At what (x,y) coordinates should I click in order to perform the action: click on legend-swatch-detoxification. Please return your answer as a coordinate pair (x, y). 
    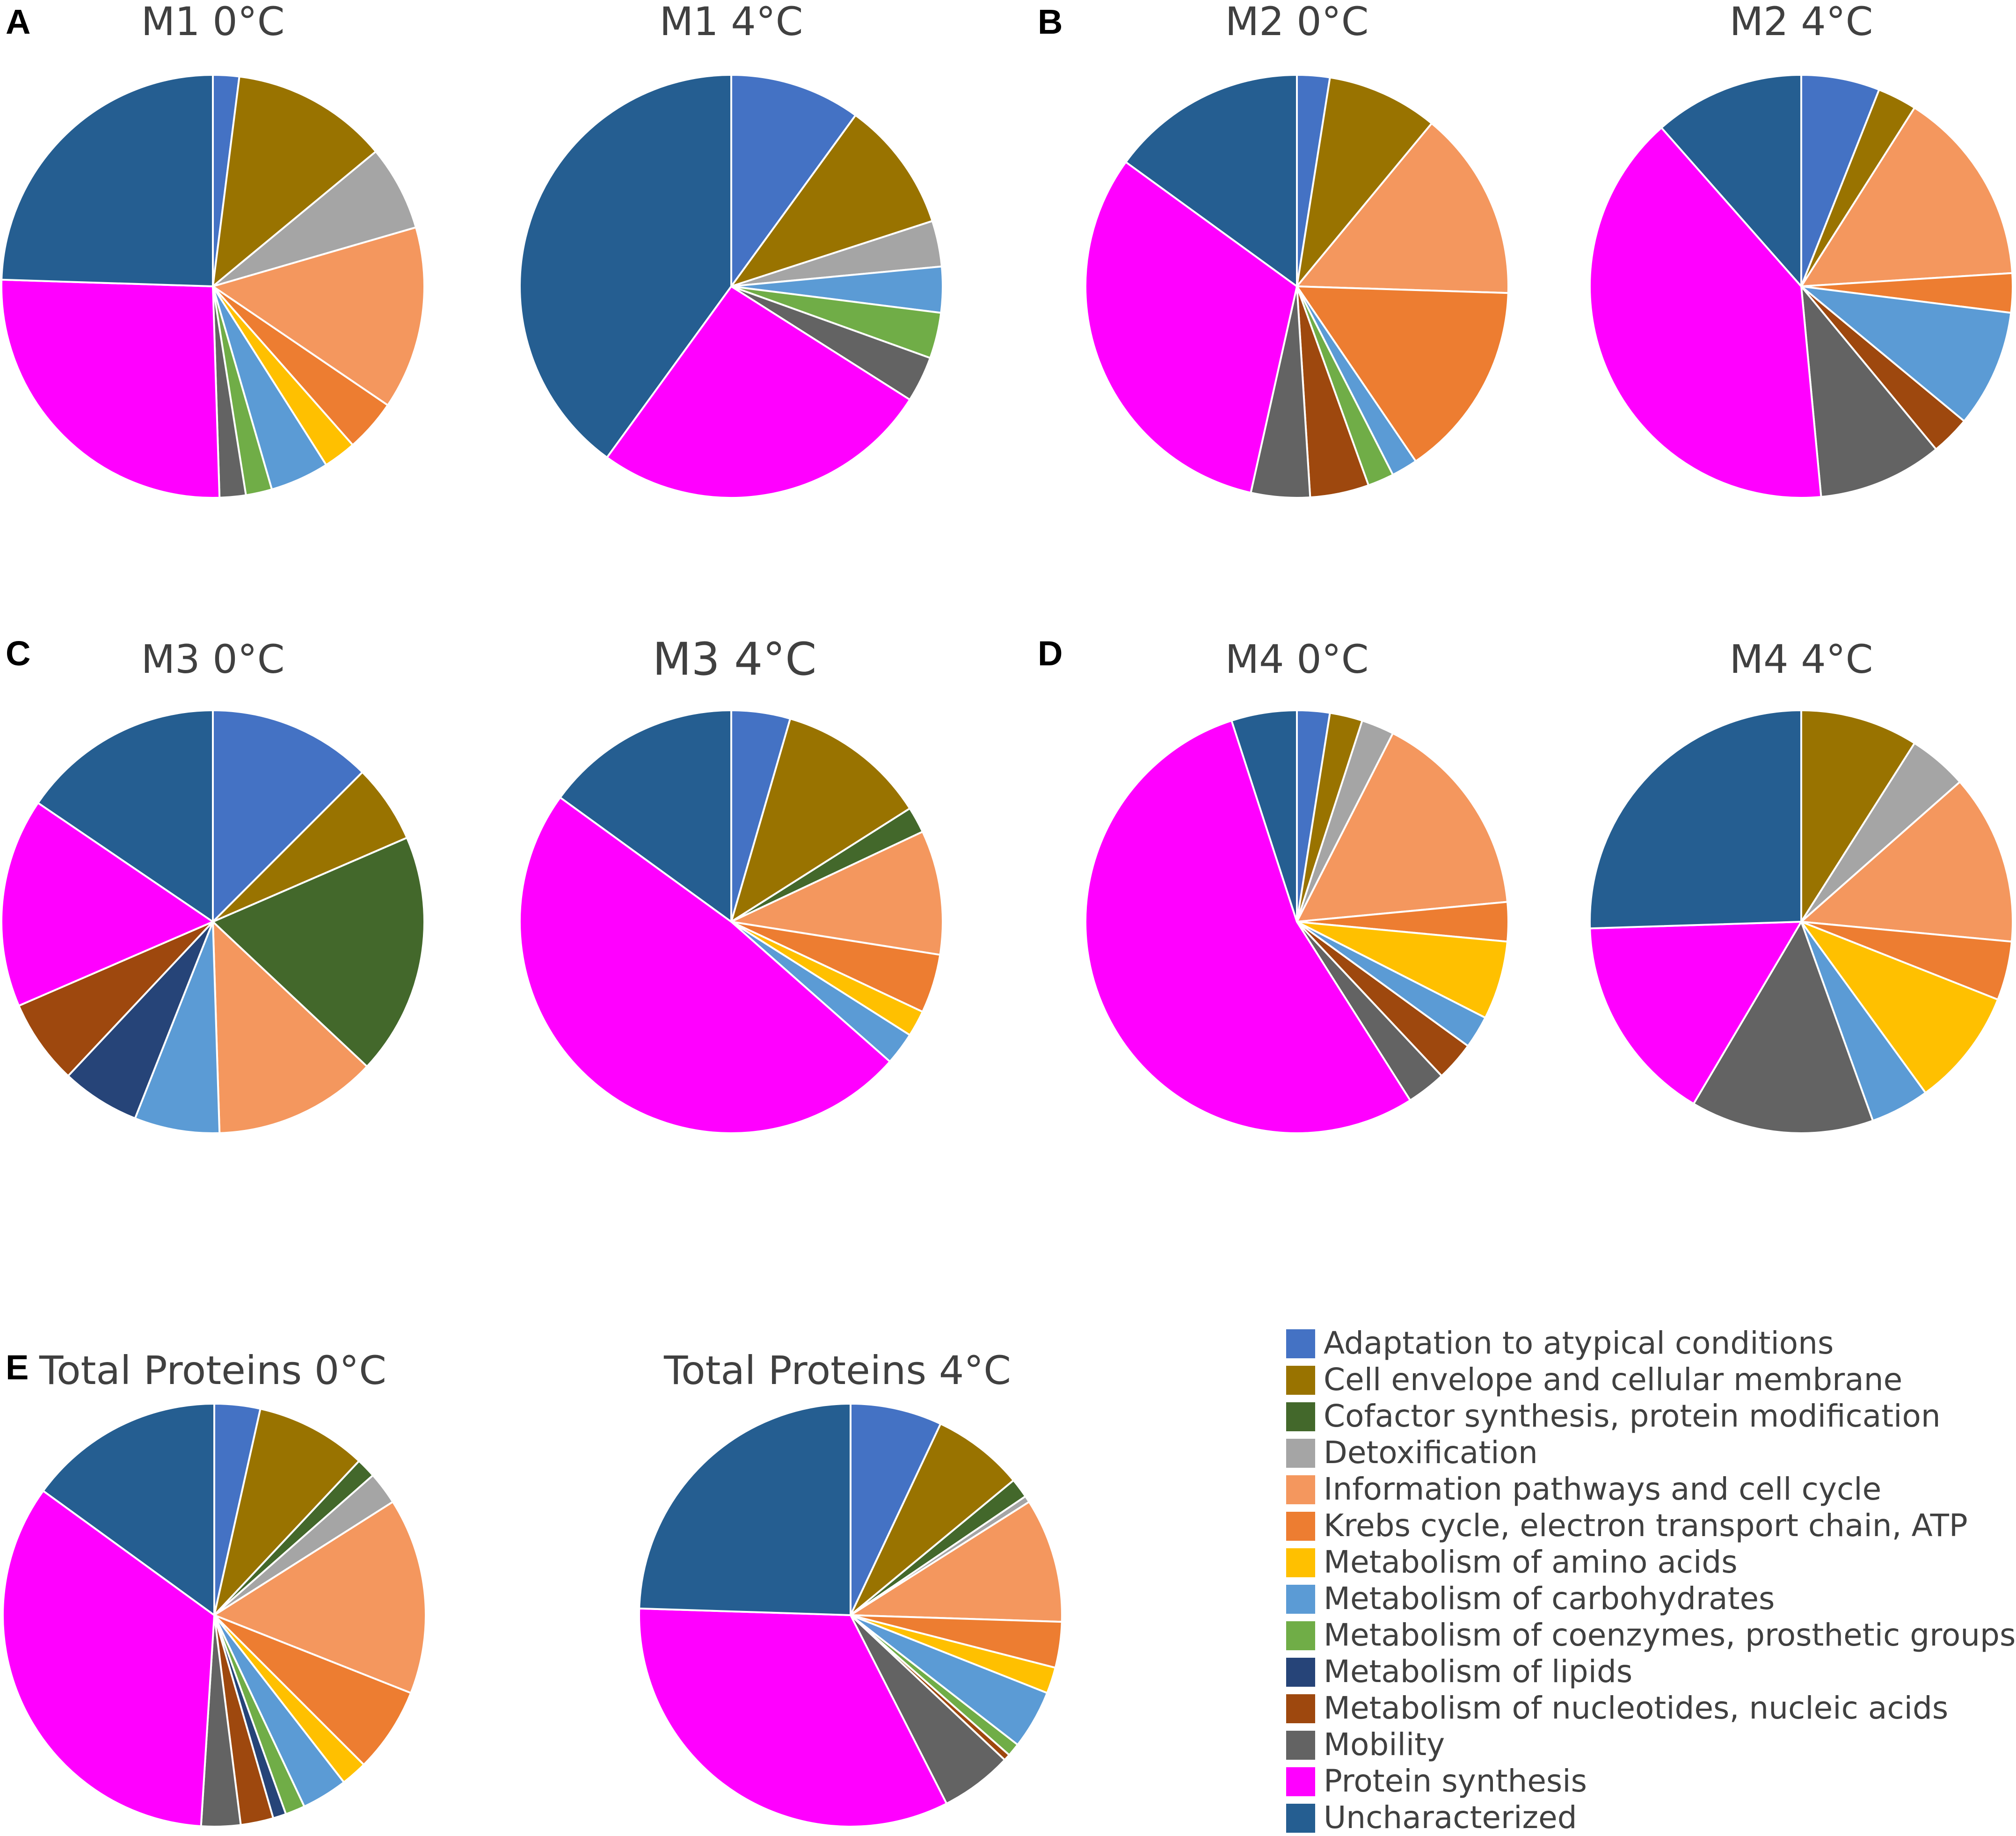
    Looking at the image, I should click on (1300, 1453).